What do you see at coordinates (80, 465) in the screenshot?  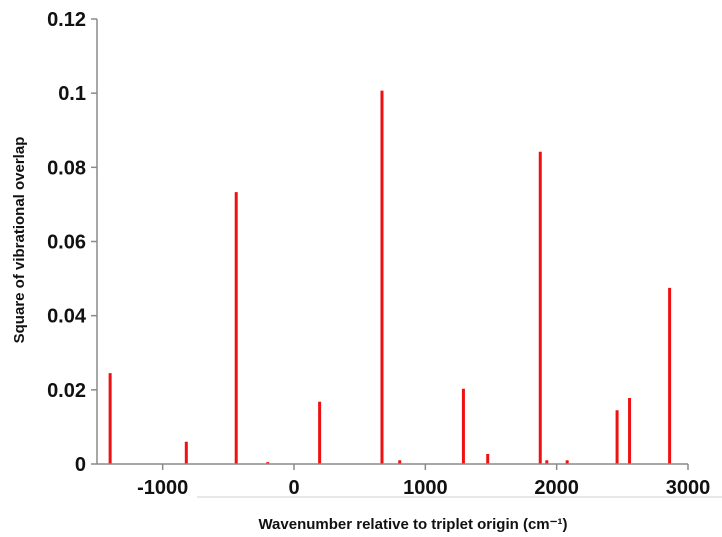 I see `y-tick-label: 0` at bounding box center [80, 465].